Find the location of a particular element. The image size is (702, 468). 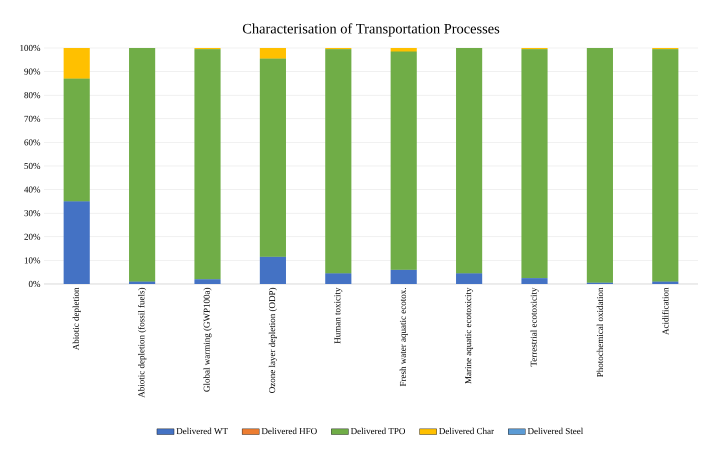

x-tick-label: Human toxicity is located at coordinates (338, 316).